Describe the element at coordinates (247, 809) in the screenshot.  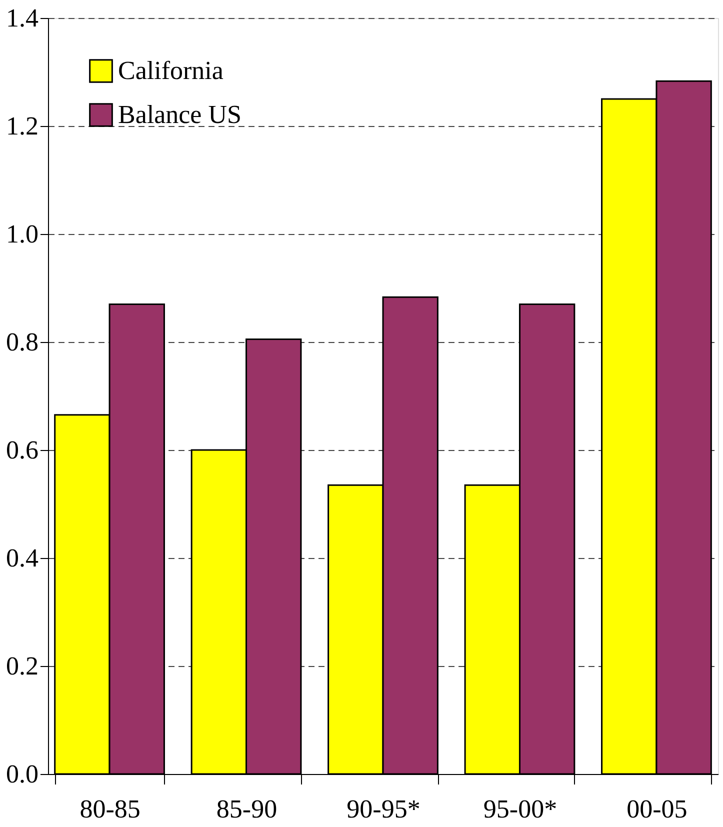
I see `x-tick-label: 85-90` at that location.